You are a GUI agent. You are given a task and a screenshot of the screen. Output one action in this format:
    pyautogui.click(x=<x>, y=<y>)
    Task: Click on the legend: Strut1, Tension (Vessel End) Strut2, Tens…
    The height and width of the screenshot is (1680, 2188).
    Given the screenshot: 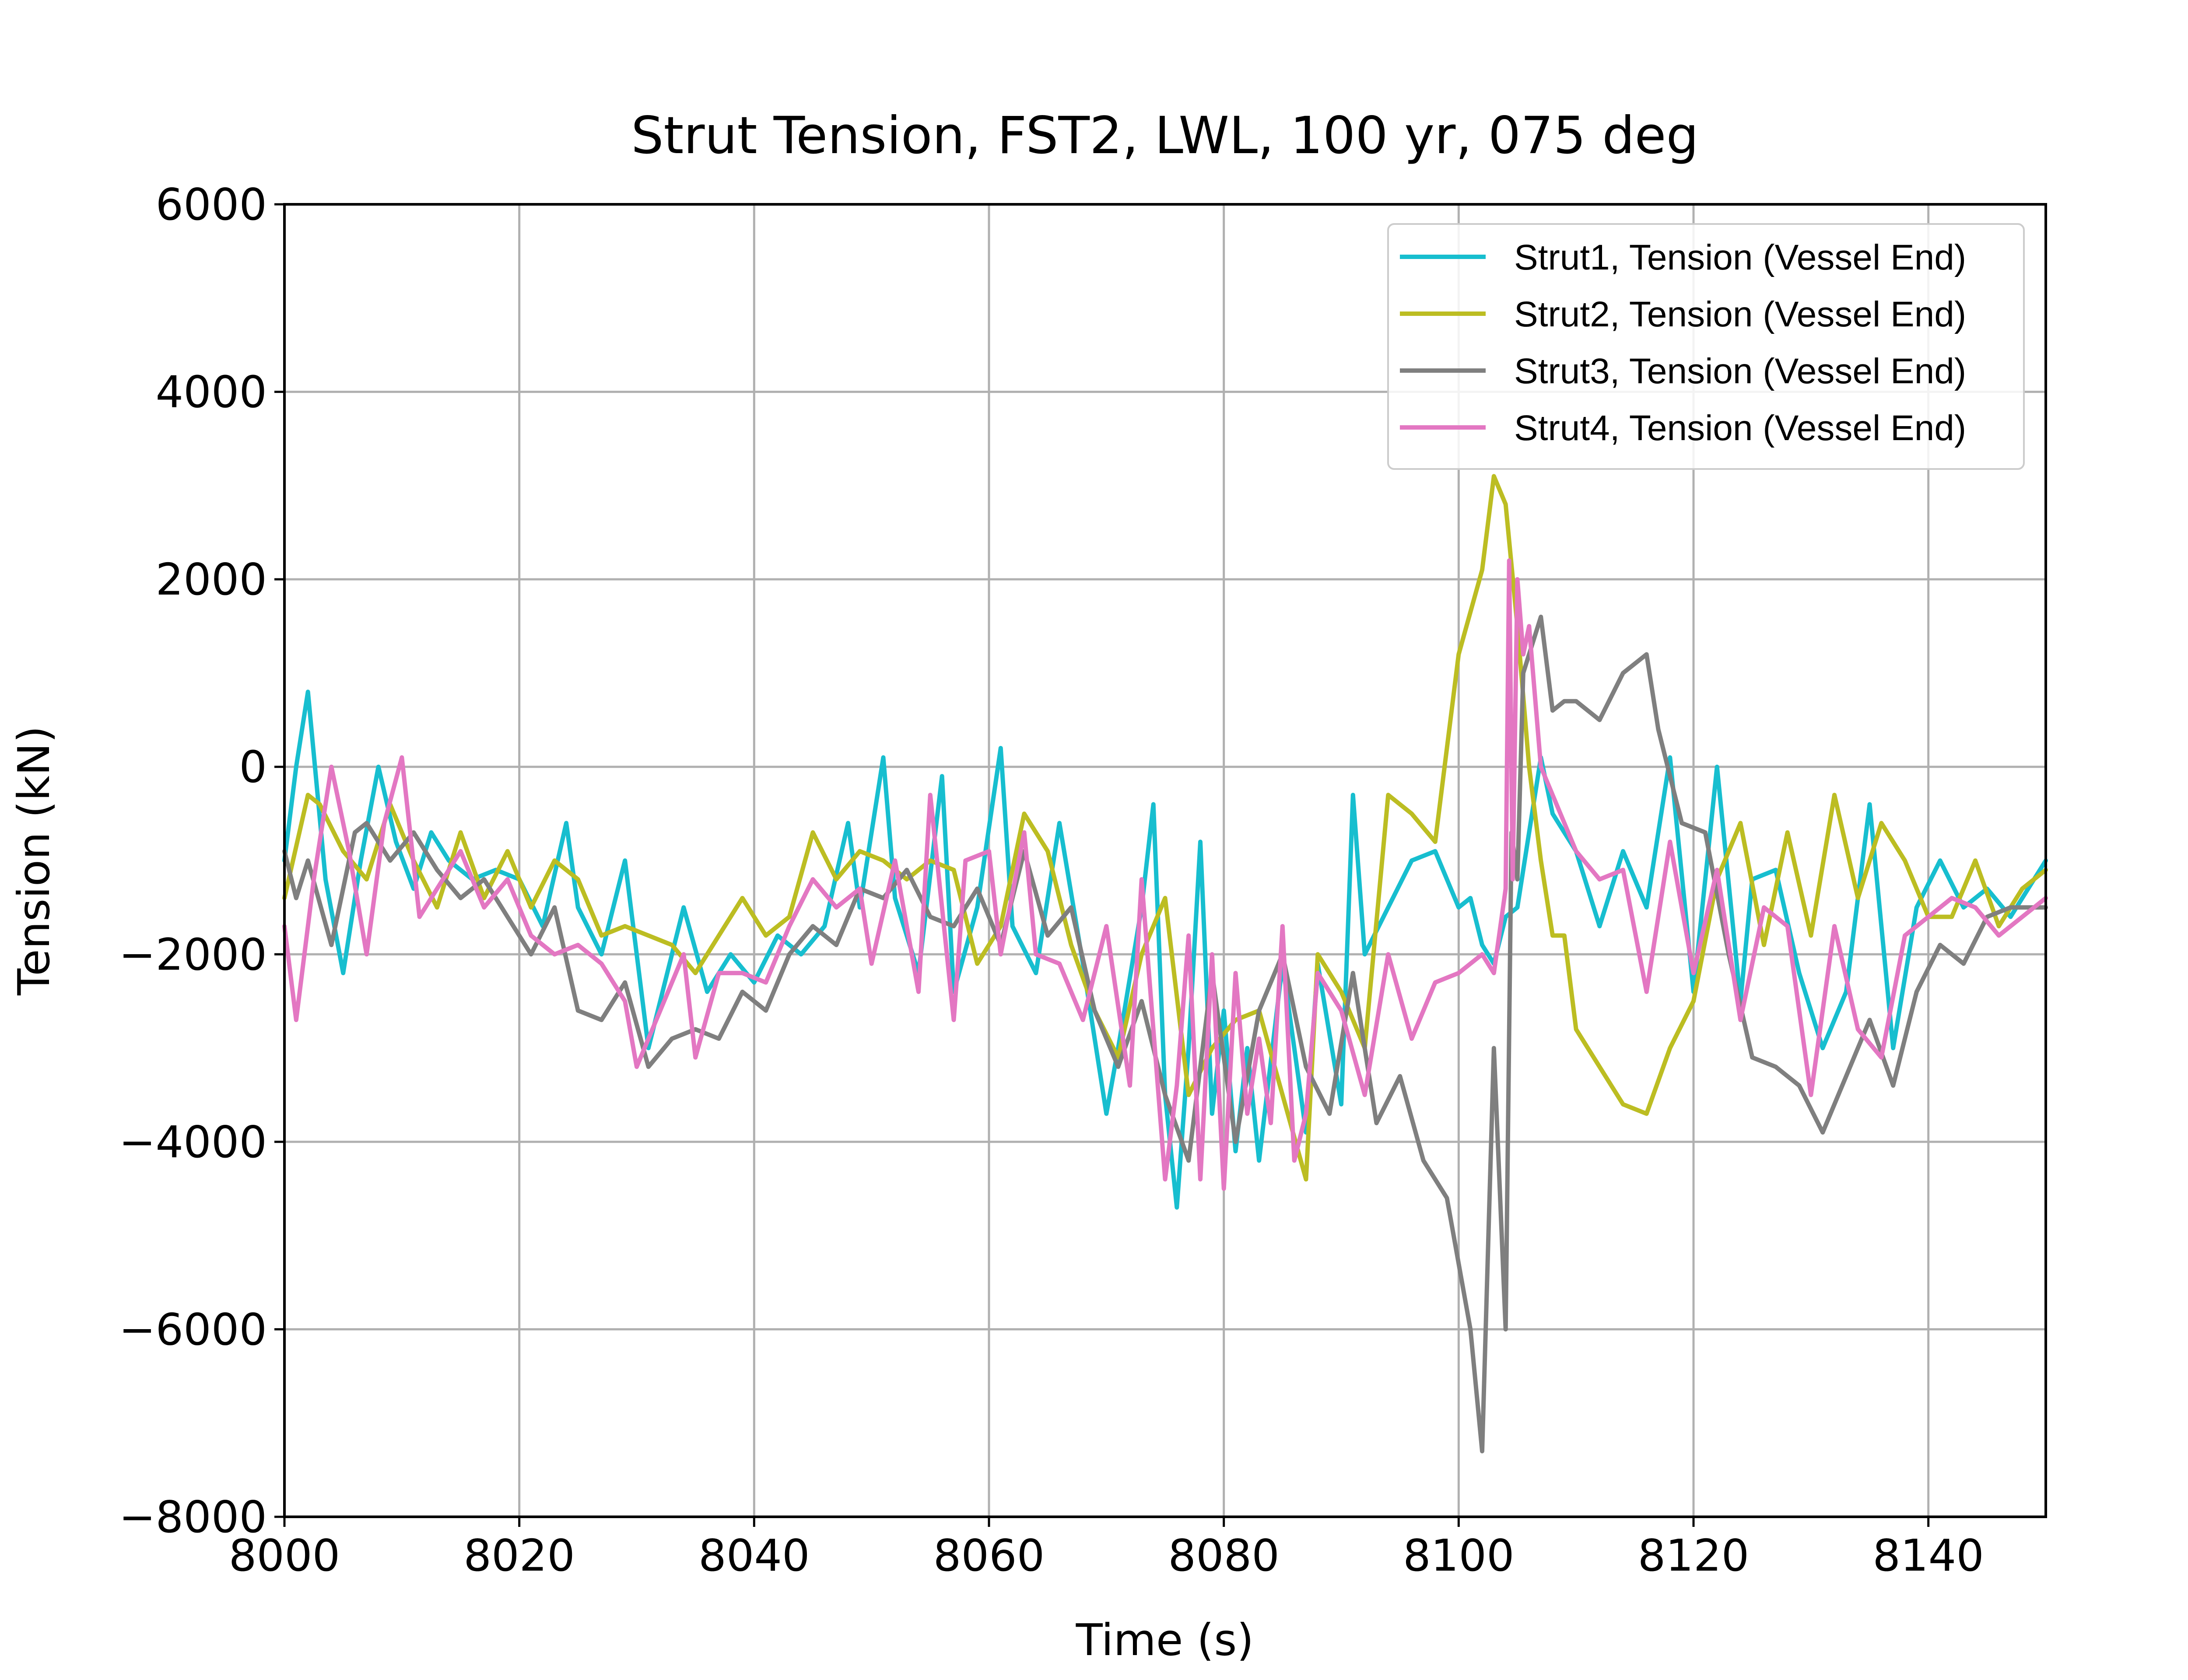 What is the action you would take?
    pyautogui.click(x=1706, y=346)
    